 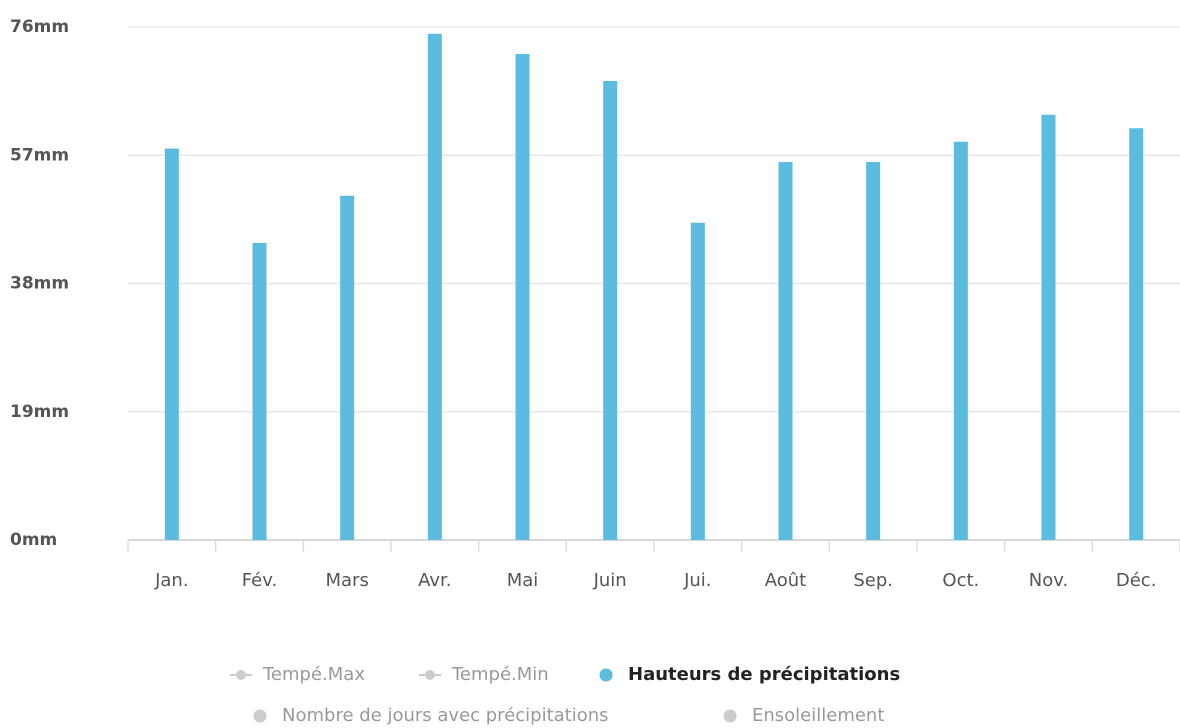 What do you see at coordinates (500, 674) in the screenshot?
I see `legend-label: Tempé.Min` at bounding box center [500, 674].